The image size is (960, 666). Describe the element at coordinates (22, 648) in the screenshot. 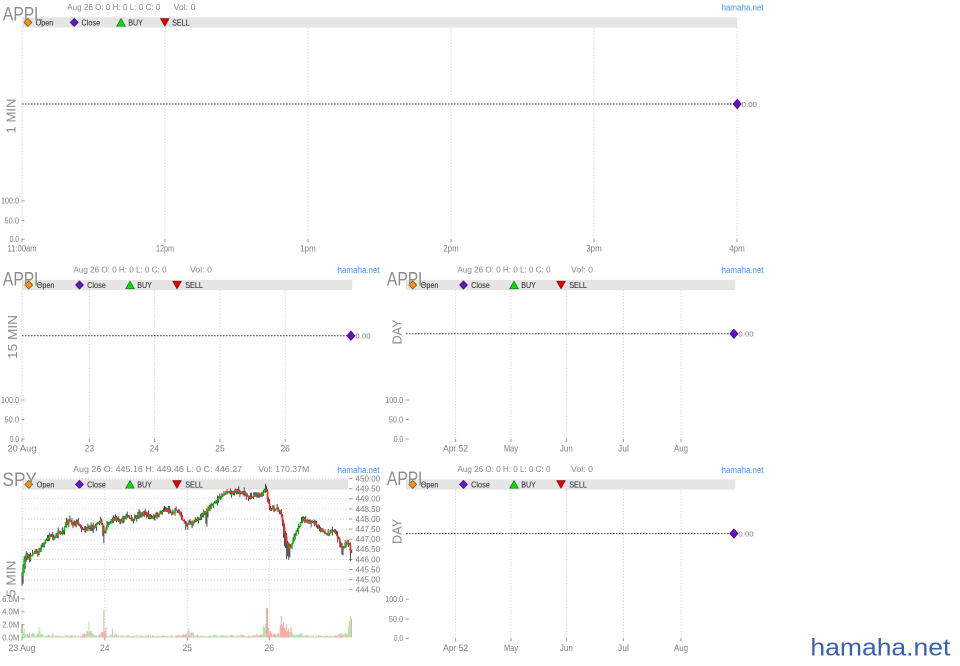

I see `svg-text: 23 Aug` at that location.